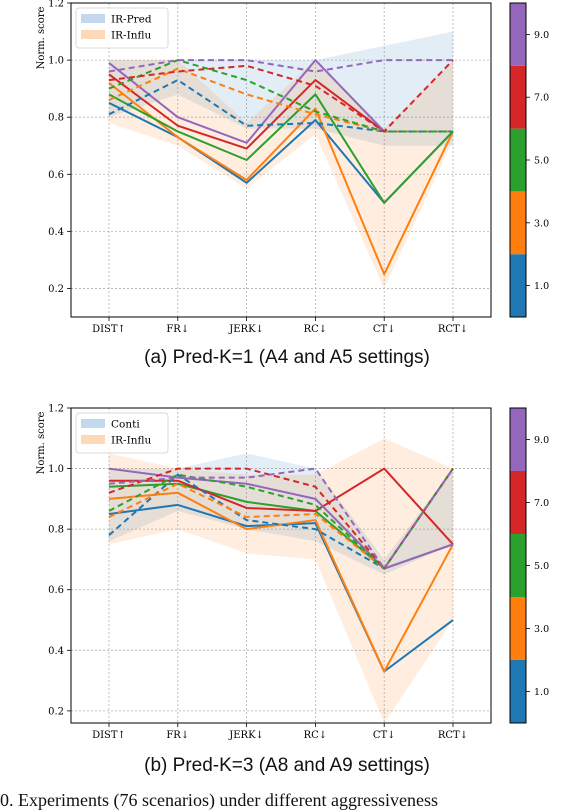 The width and height of the screenshot is (574, 812). I want to click on legend-label: Conti, so click(125, 425).